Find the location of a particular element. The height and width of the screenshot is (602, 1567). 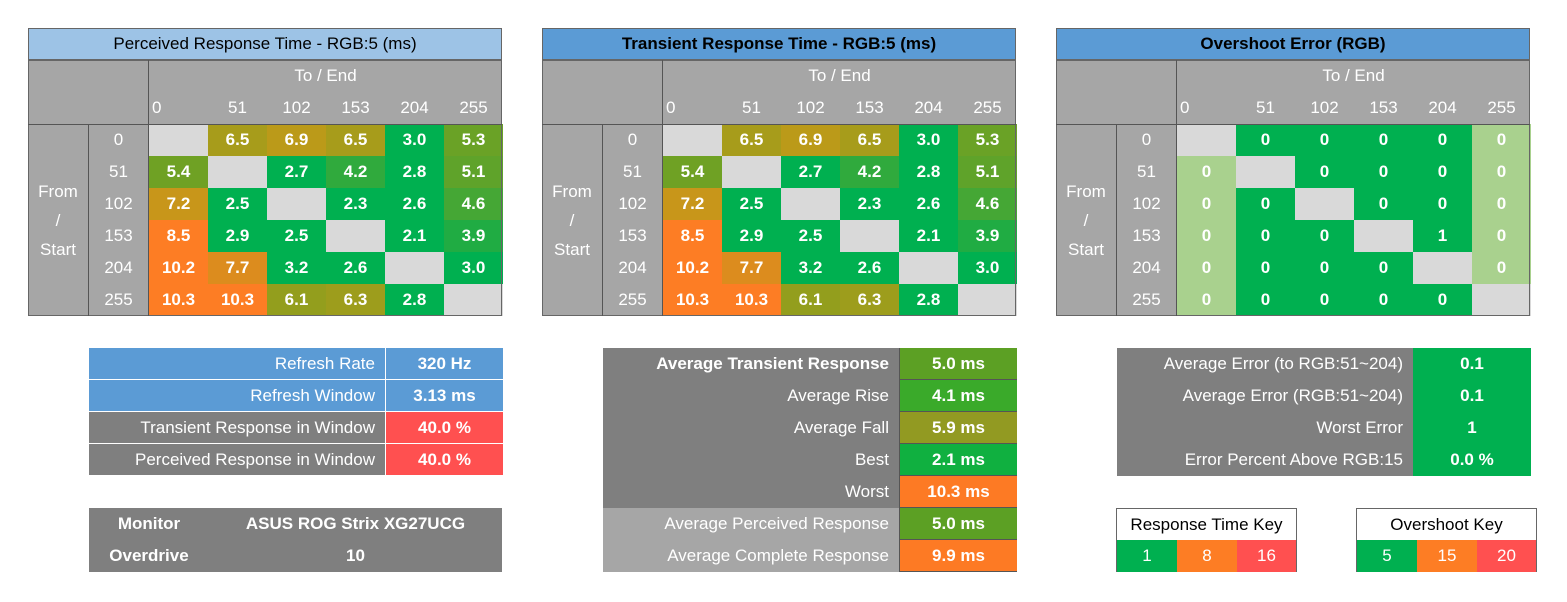

average-row-label: Average Transient Response is located at coordinates (751, 364).